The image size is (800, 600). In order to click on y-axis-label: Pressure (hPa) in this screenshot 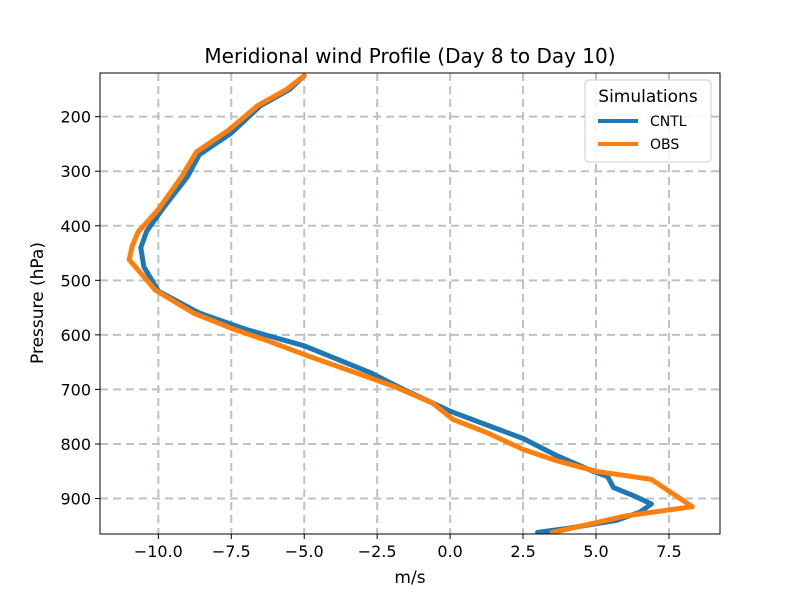, I will do `click(38, 303)`.